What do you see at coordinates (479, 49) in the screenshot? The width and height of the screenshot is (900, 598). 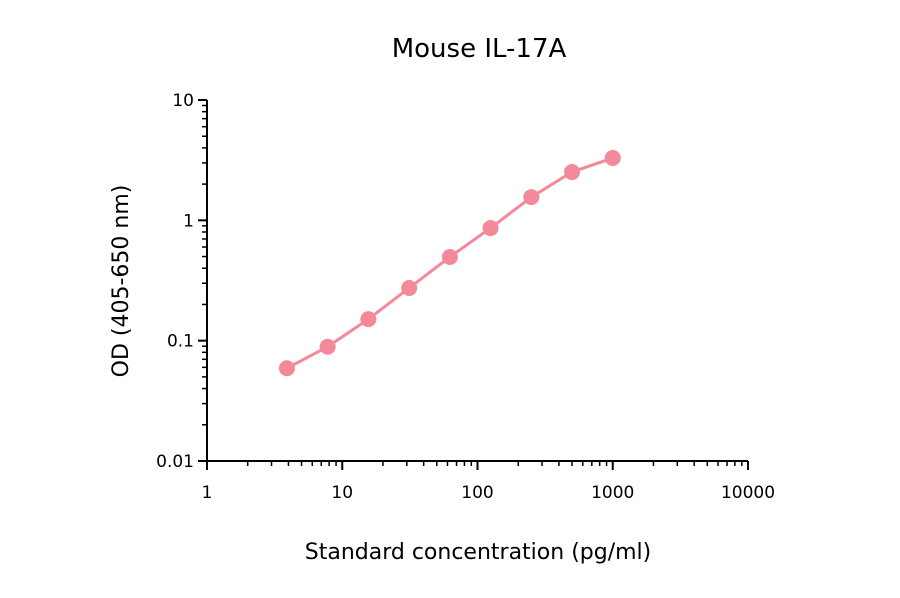 I see `chart-title: Mouse IL-17A` at bounding box center [479, 49].